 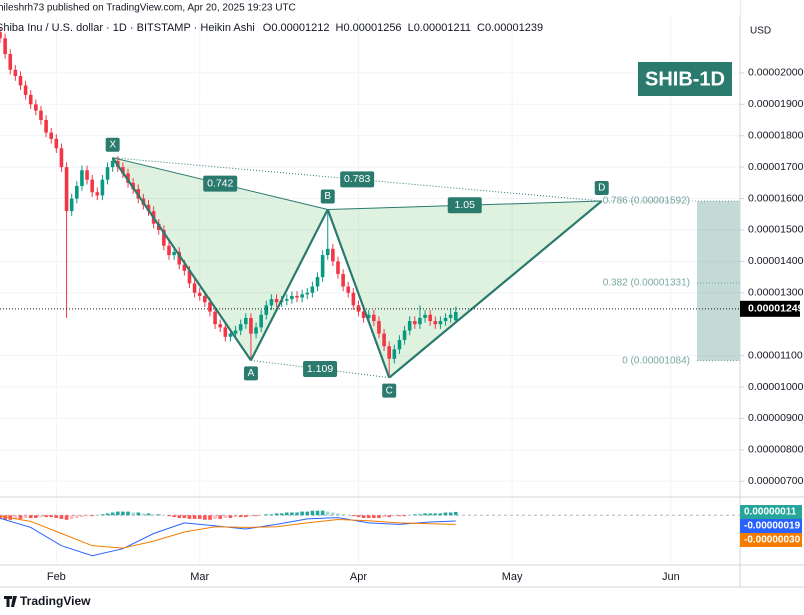 I want to click on brand: TradingView, so click(x=55, y=601).